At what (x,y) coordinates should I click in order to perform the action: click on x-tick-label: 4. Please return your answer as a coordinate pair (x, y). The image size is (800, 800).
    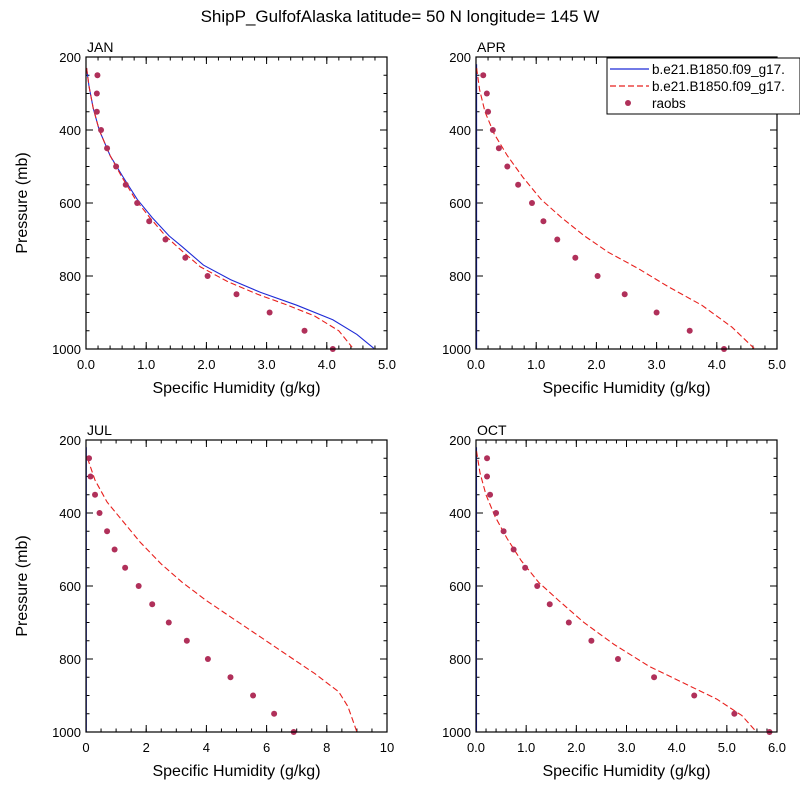
    Looking at the image, I should click on (206, 747).